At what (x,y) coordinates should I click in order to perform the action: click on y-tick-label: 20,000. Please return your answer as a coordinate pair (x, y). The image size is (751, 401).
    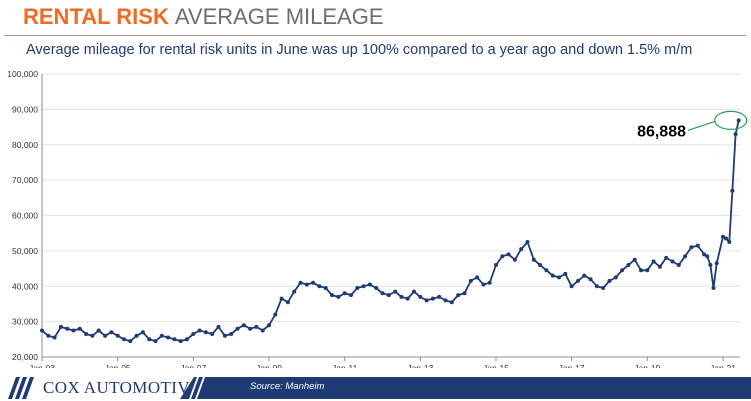
    Looking at the image, I should click on (25, 357).